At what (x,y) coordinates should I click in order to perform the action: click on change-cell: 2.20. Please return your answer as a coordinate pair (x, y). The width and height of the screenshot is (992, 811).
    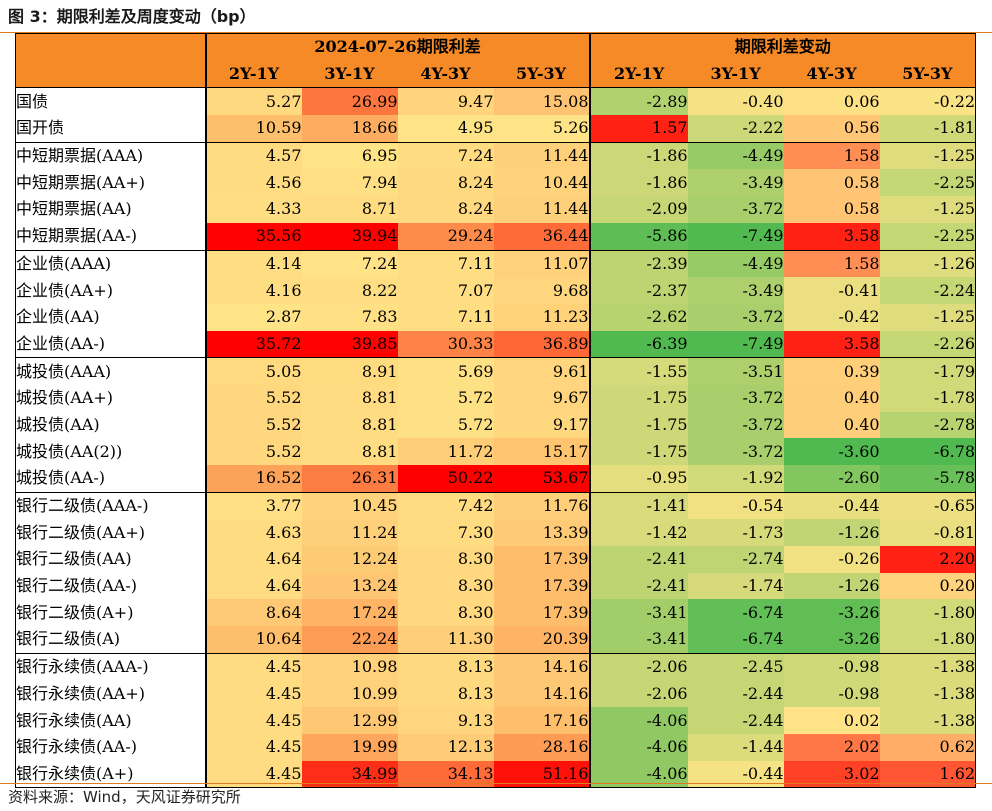
    Looking at the image, I should click on (928, 559).